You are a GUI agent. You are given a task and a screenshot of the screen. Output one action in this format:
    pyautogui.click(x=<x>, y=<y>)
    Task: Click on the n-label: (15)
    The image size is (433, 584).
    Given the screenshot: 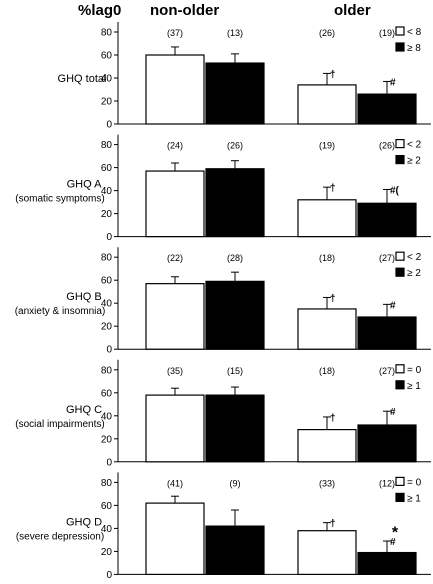 What is the action you would take?
    pyautogui.click(x=235, y=371)
    